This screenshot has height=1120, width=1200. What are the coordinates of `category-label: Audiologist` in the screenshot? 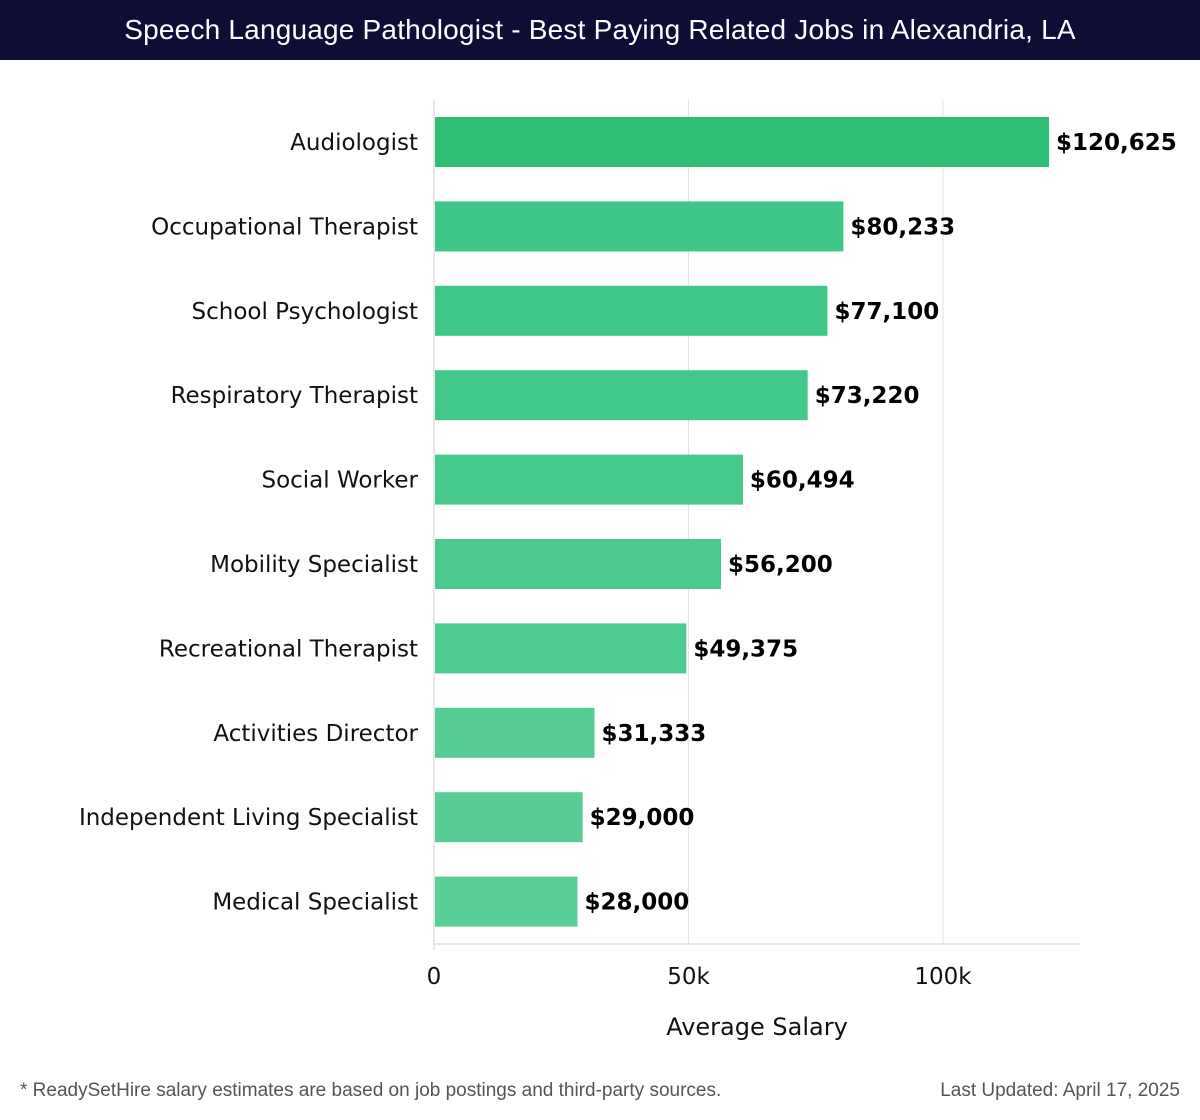 It's located at (354, 143).